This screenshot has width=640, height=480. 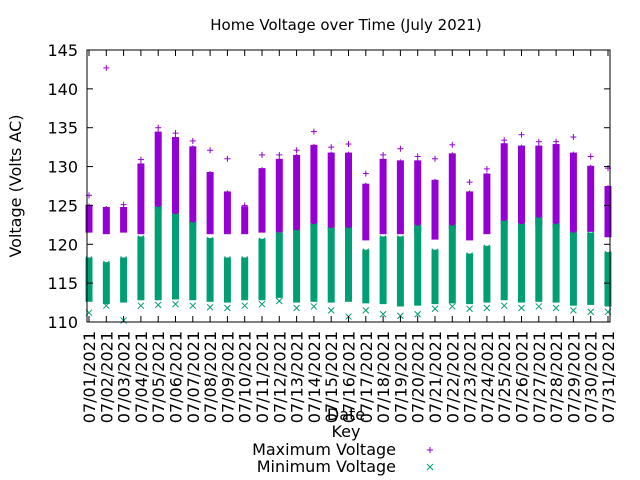 I want to click on y-tick-label: 140, so click(x=62, y=89).